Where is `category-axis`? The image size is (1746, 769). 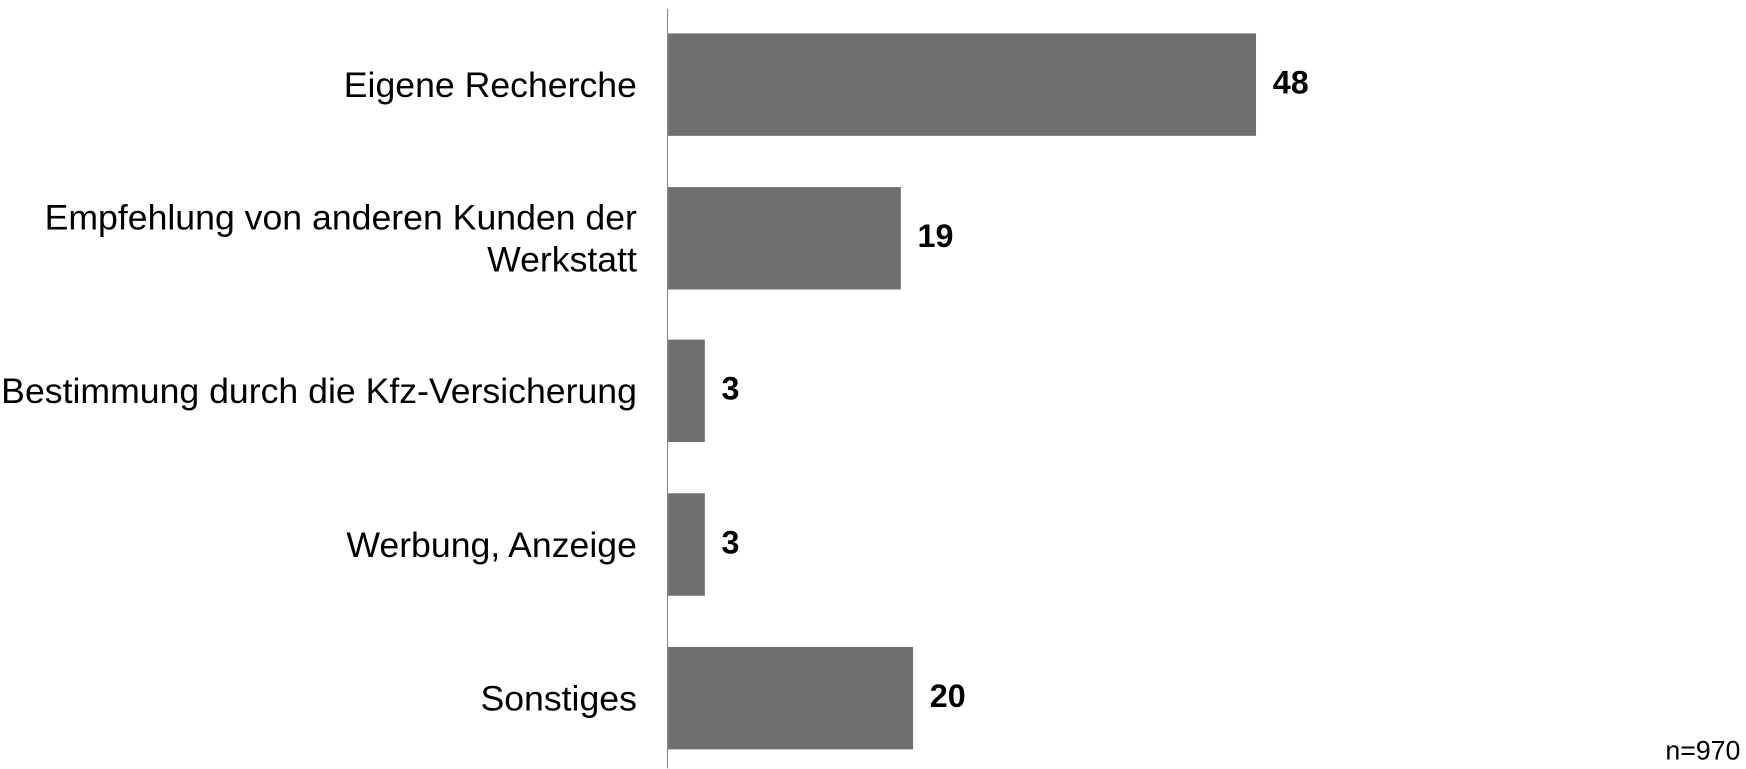
category-axis is located at coordinates (667, 388).